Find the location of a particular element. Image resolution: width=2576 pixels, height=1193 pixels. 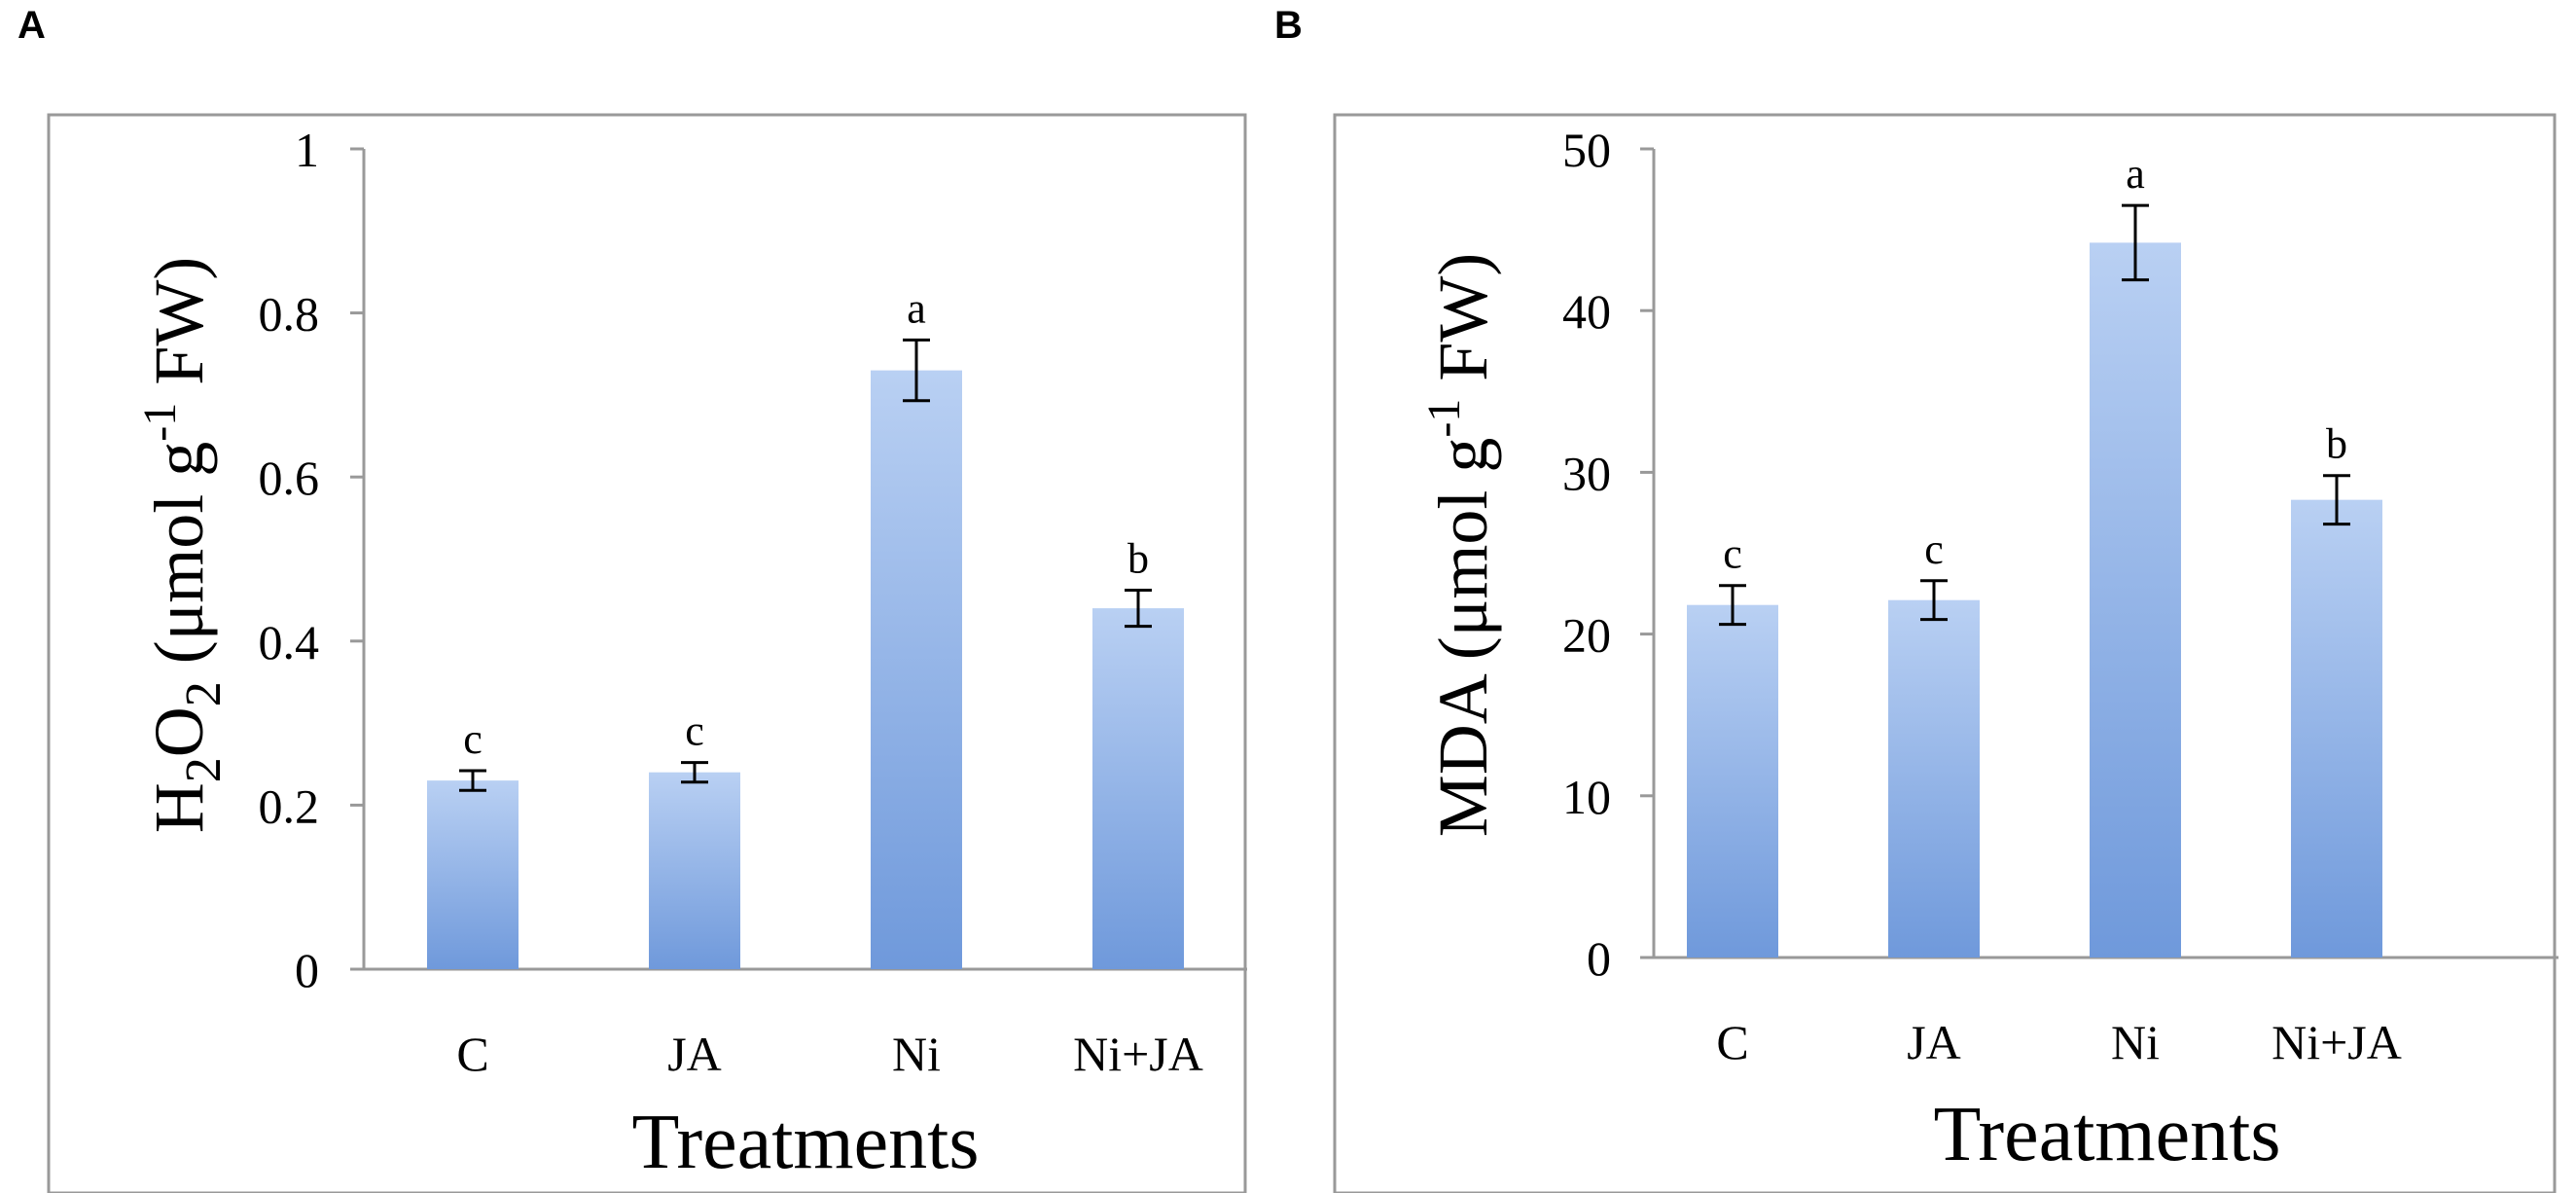

panel-a-significance-letter: b is located at coordinates (1138, 559).